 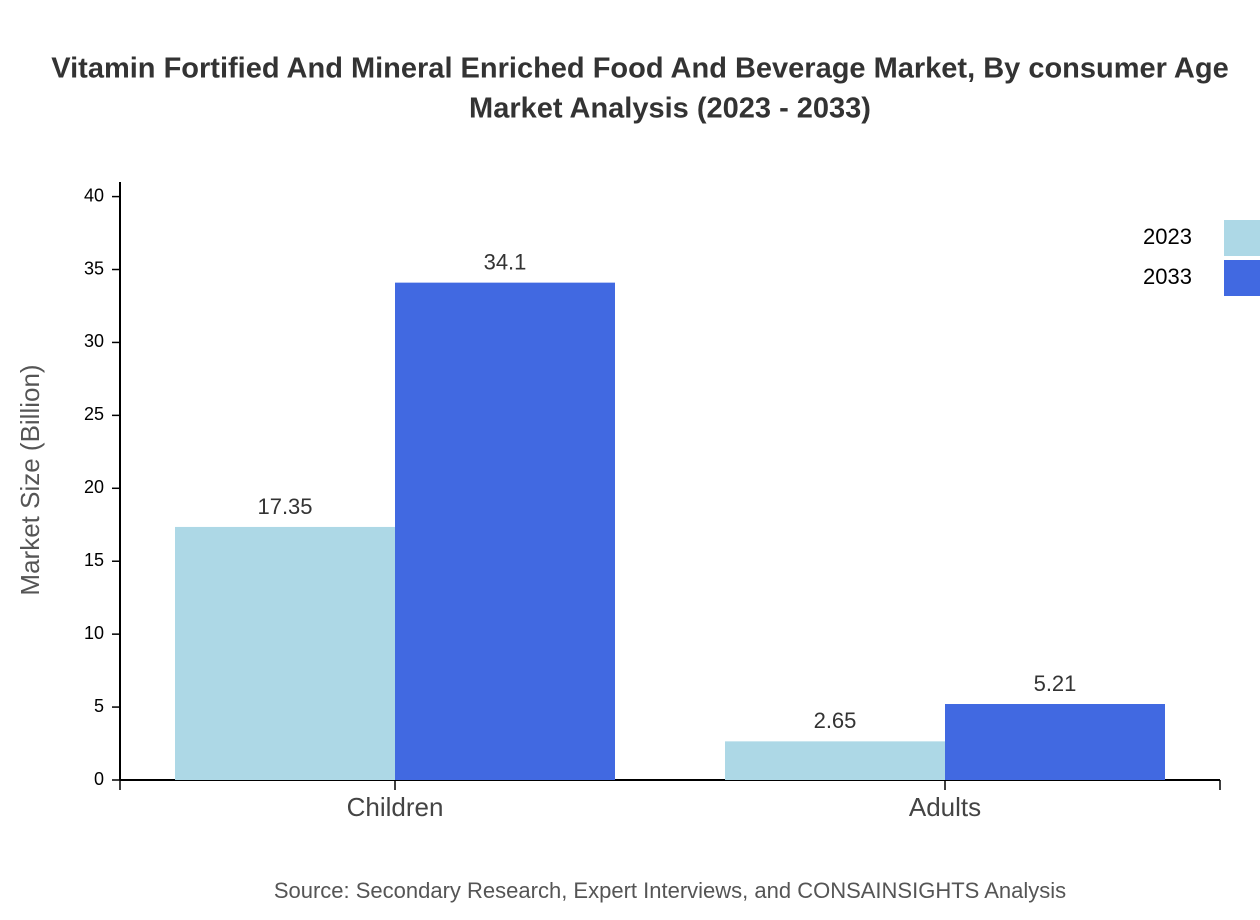 I want to click on legend-label: 2023, so click(x=1167, y=236).